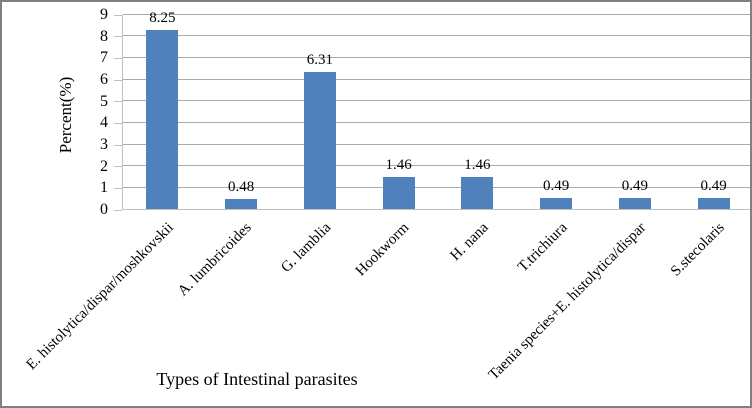  I want to click on x-category-label: H. nana, so click(469, 242).